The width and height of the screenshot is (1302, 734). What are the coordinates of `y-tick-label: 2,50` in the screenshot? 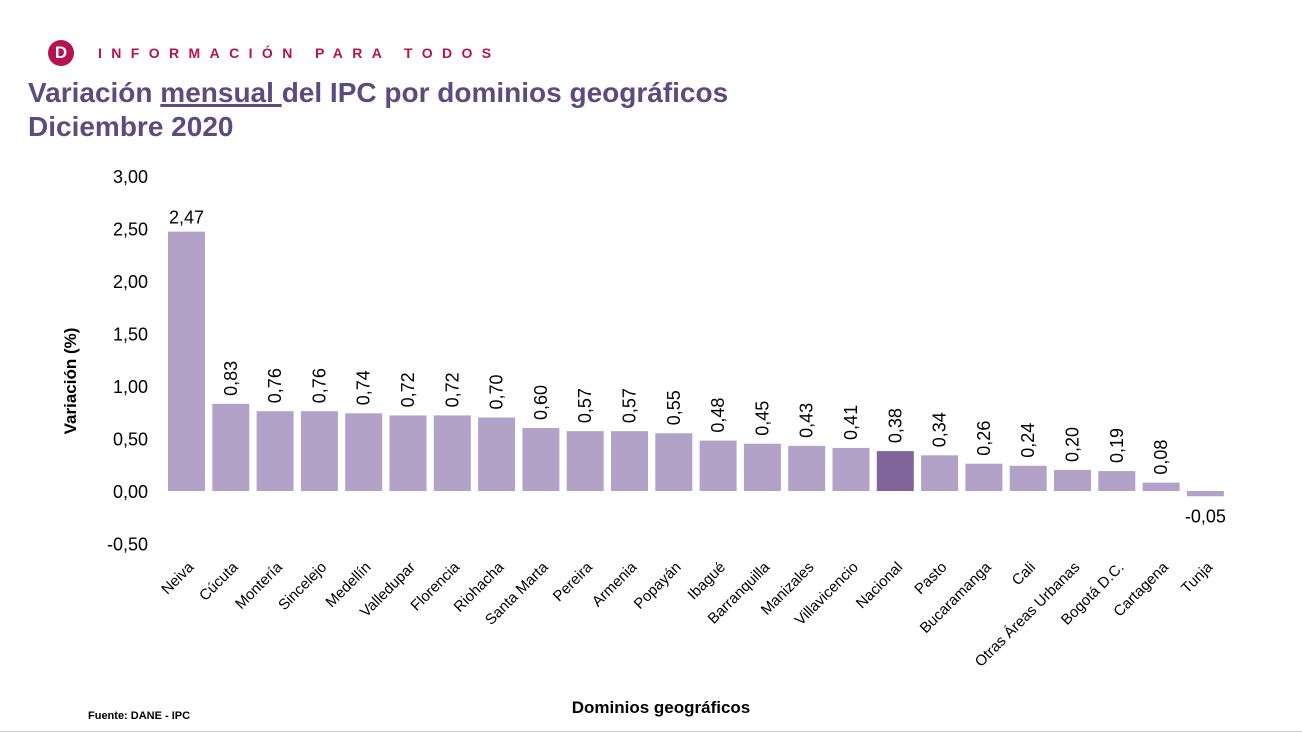 It's located at (130, 230).